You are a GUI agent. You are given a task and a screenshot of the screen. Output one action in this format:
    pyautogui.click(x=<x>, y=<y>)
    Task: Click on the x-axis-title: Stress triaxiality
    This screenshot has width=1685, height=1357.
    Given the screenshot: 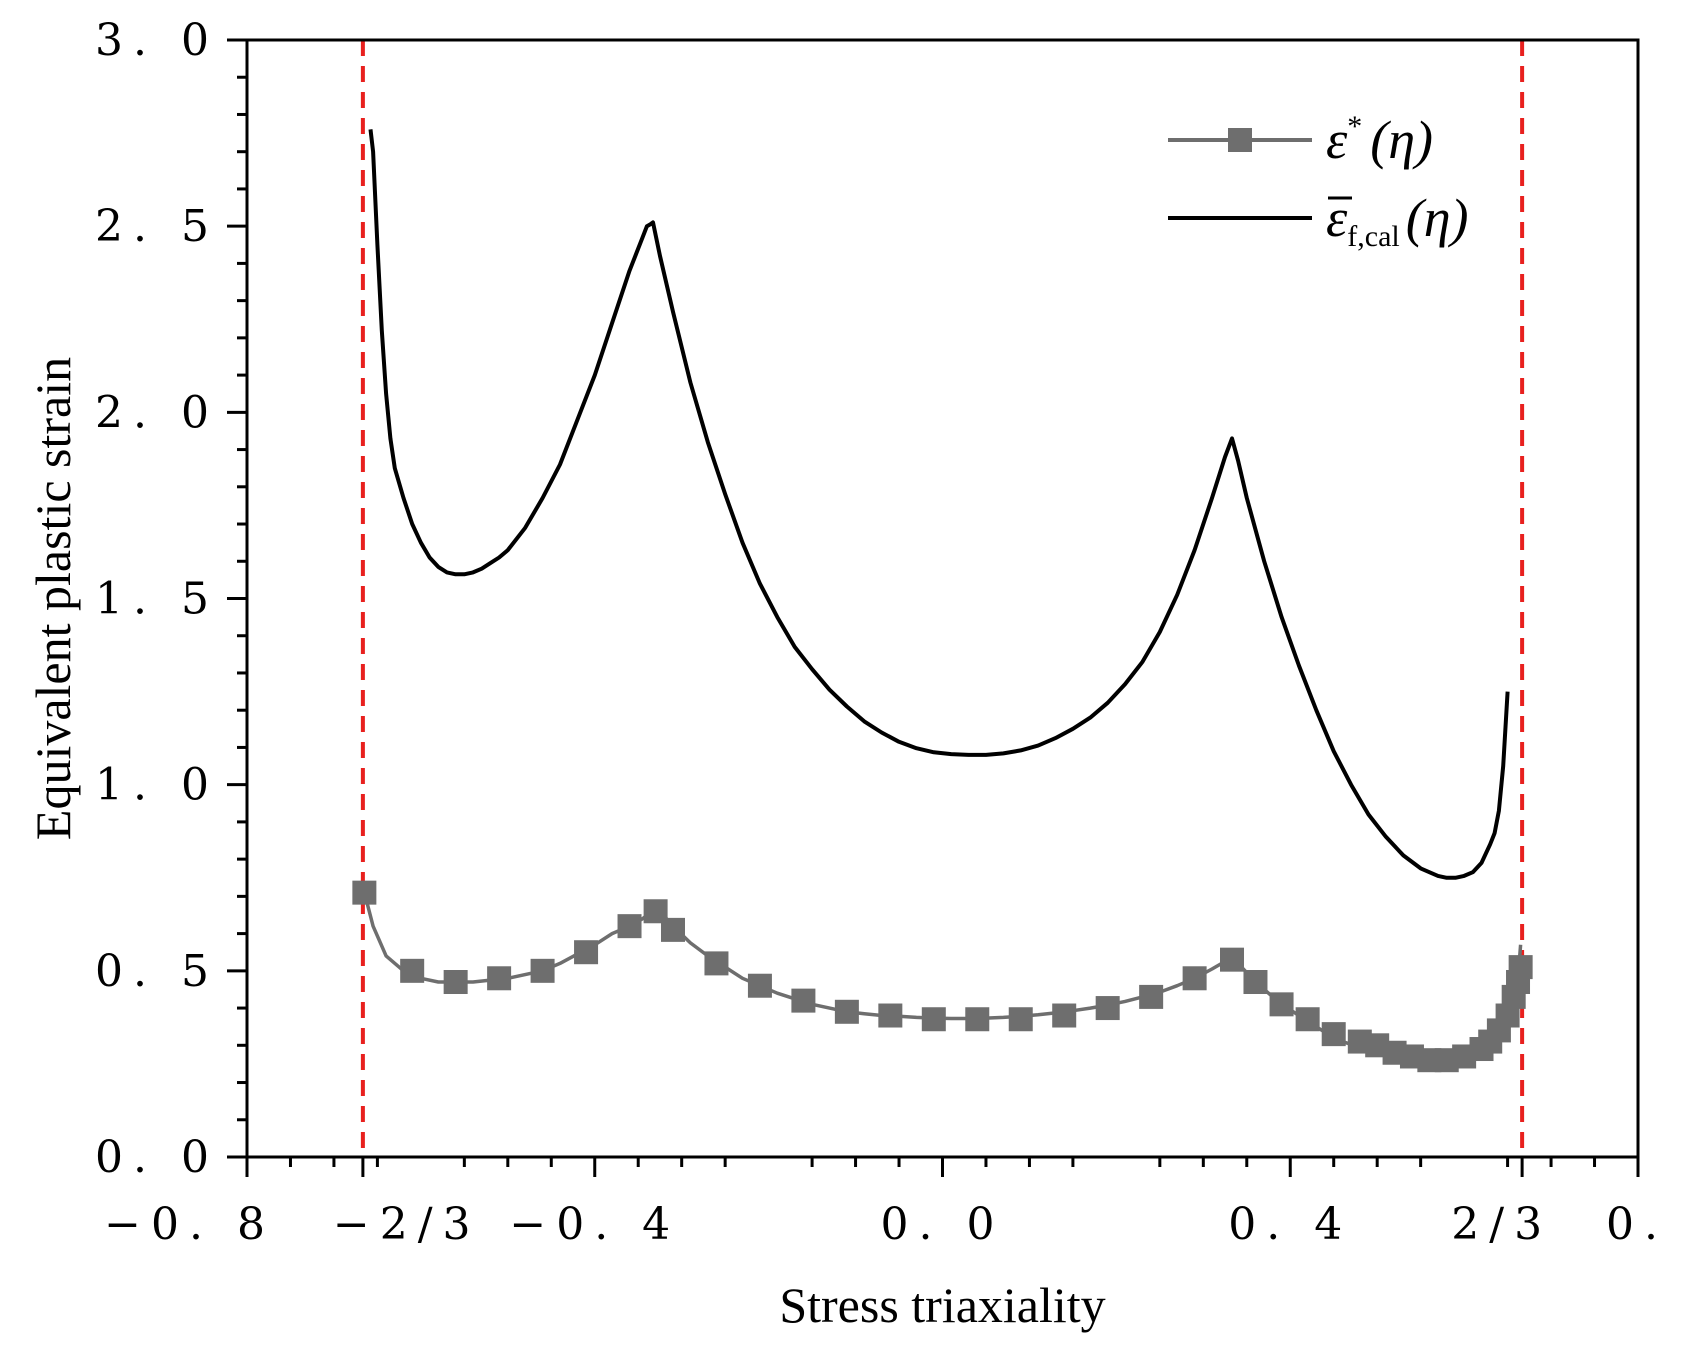 What is the action you would take?
    pyautogui.click(x=942, y=1305)
    